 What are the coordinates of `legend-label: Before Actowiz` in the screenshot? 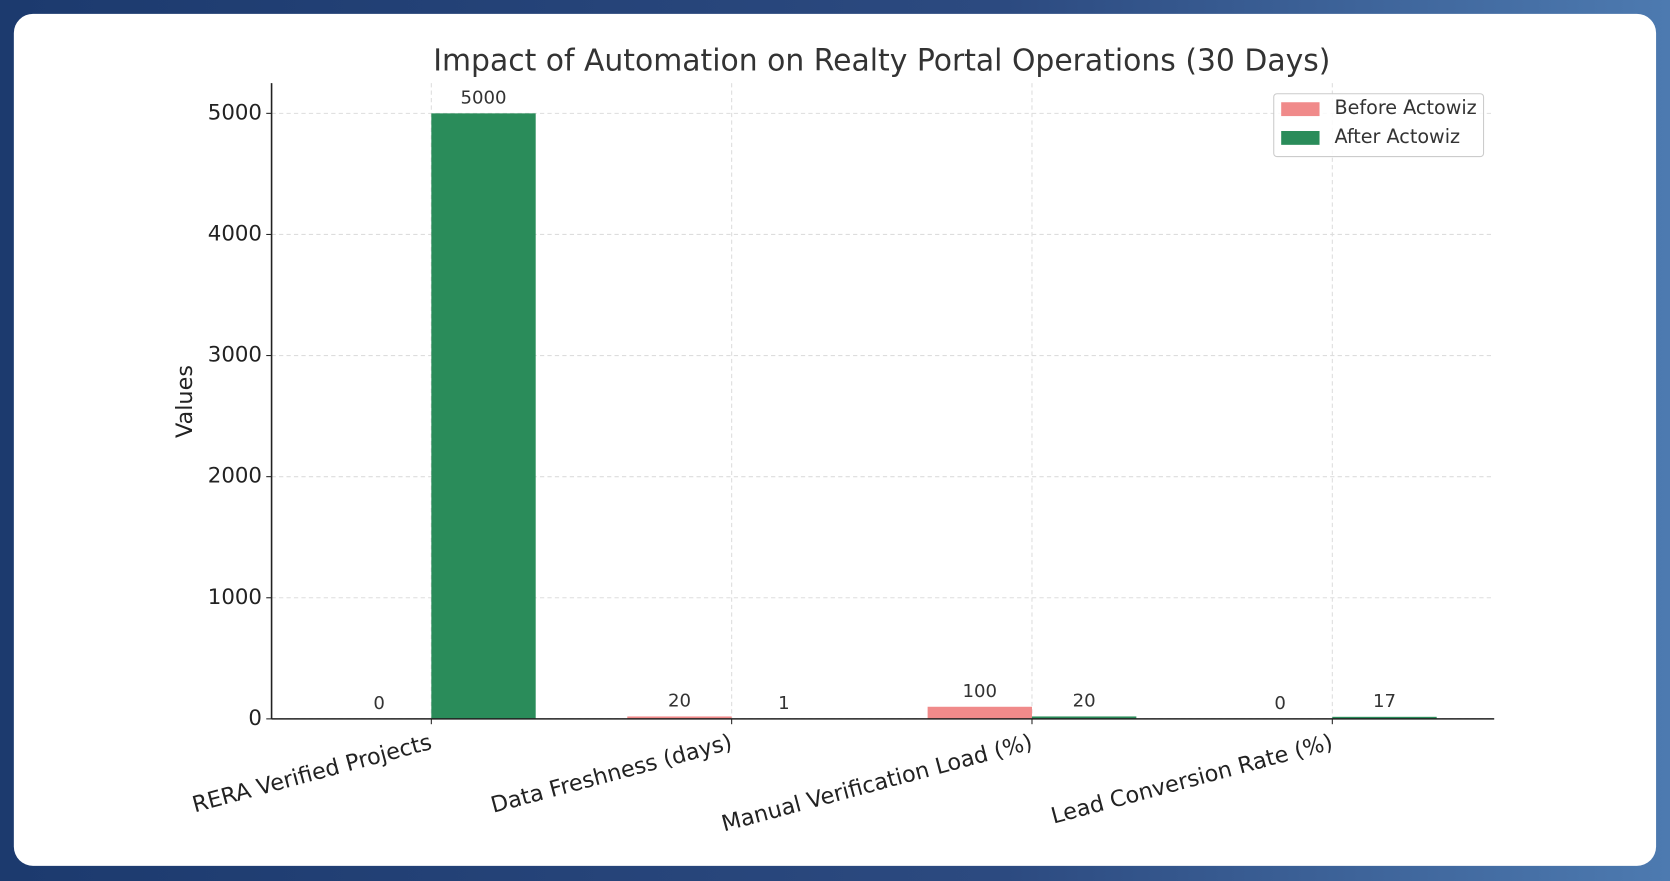 It's located at (1405, 107).